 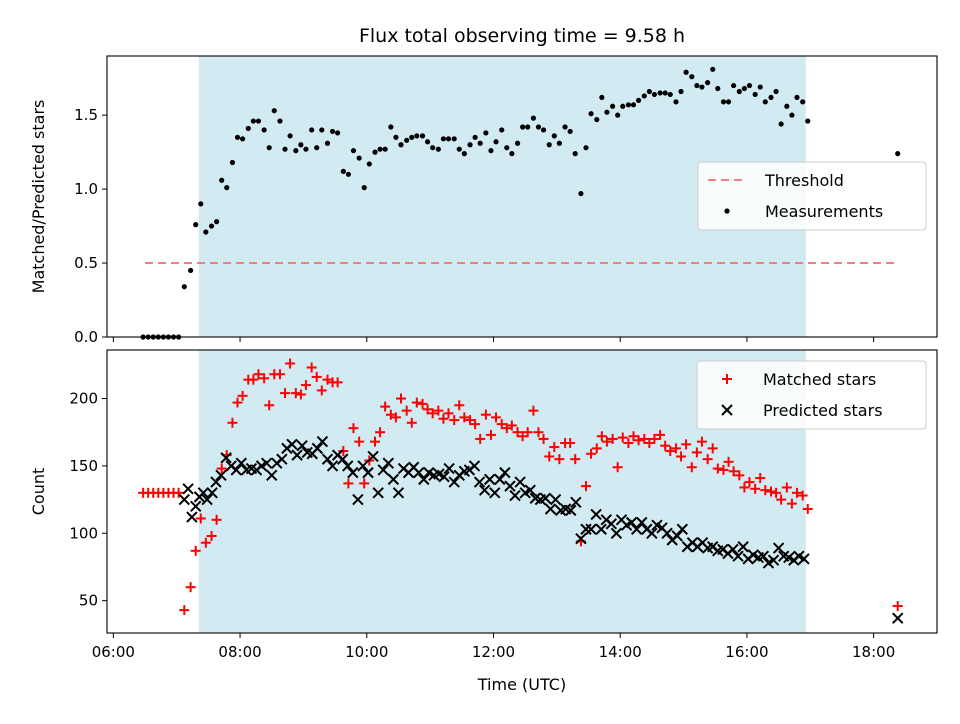 I want to click on top-ytick-label: 1.5, so click(x=86, y=115).